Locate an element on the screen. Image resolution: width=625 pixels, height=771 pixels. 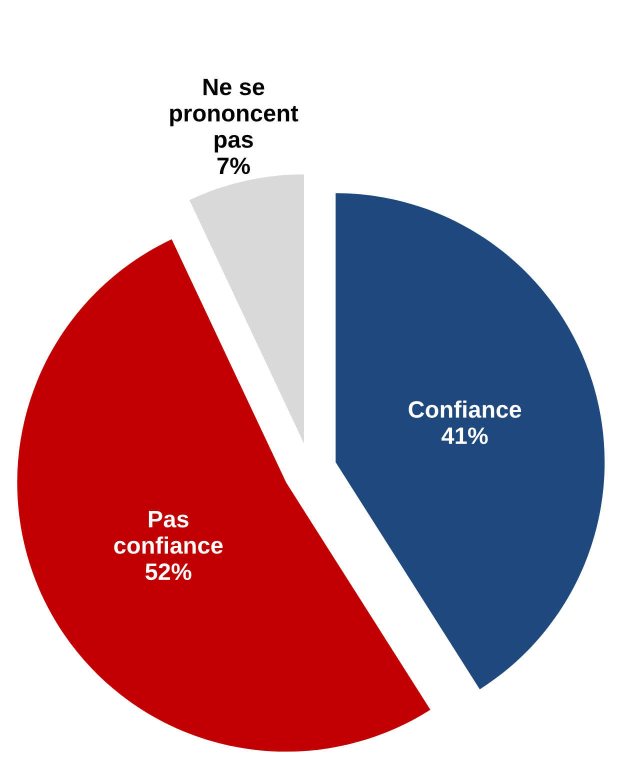
slice-label: Pas confiance is located at coordinates (168, 532).